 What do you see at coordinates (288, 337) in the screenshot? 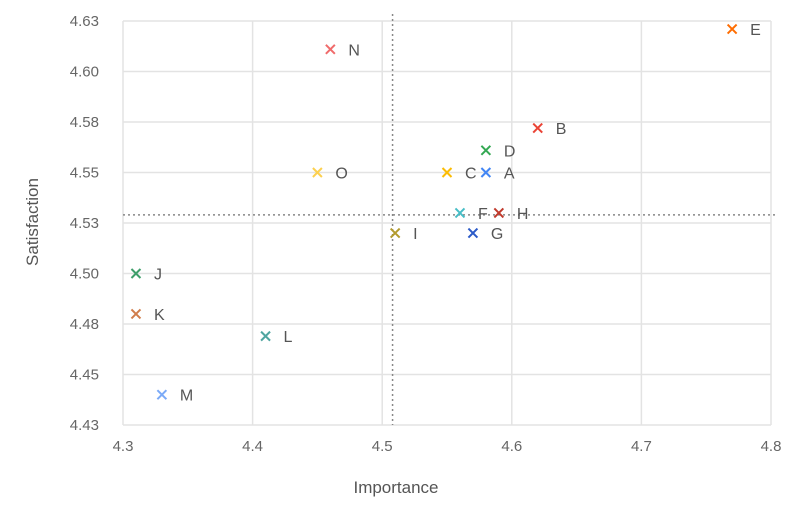
I see `point-label: L` at bounding box center [288, 337].